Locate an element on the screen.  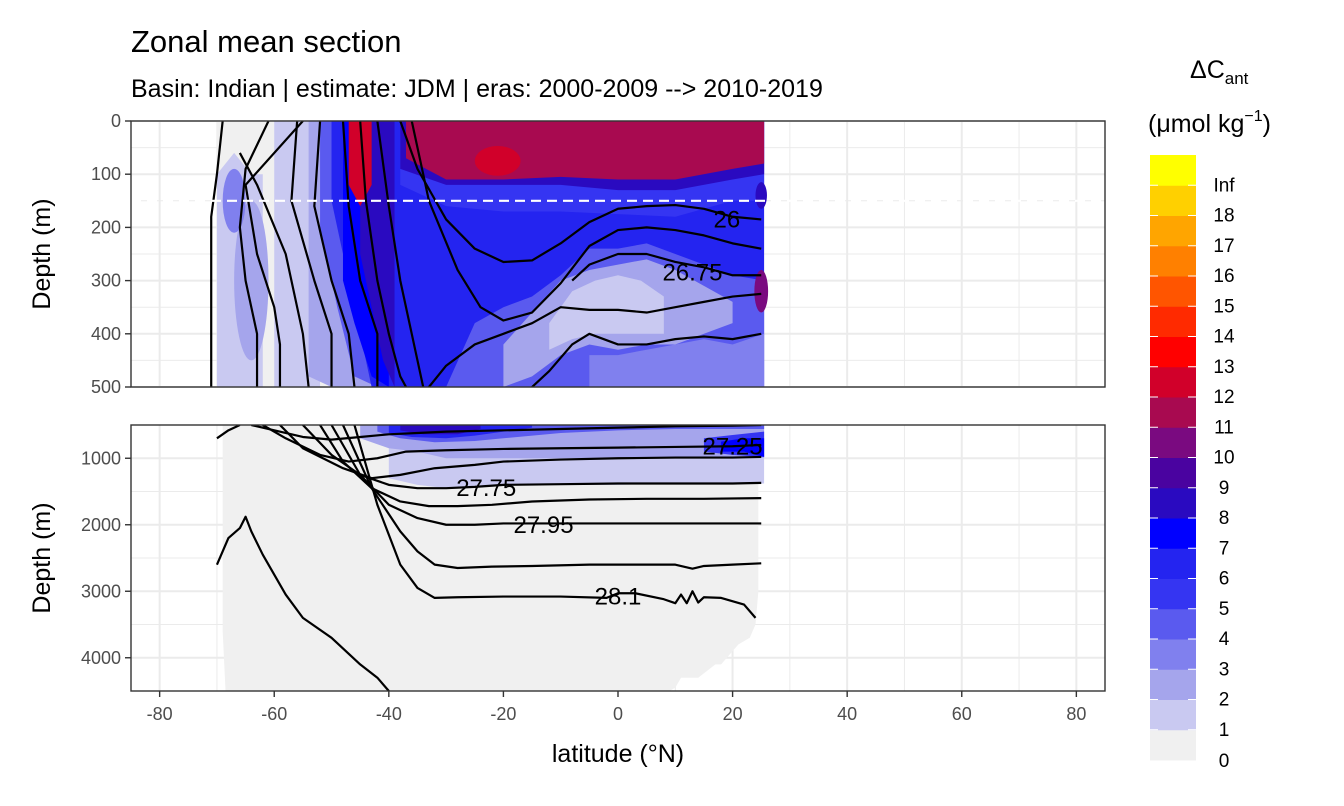
contour-label: 27.75 is located at coordinates (486, 488).